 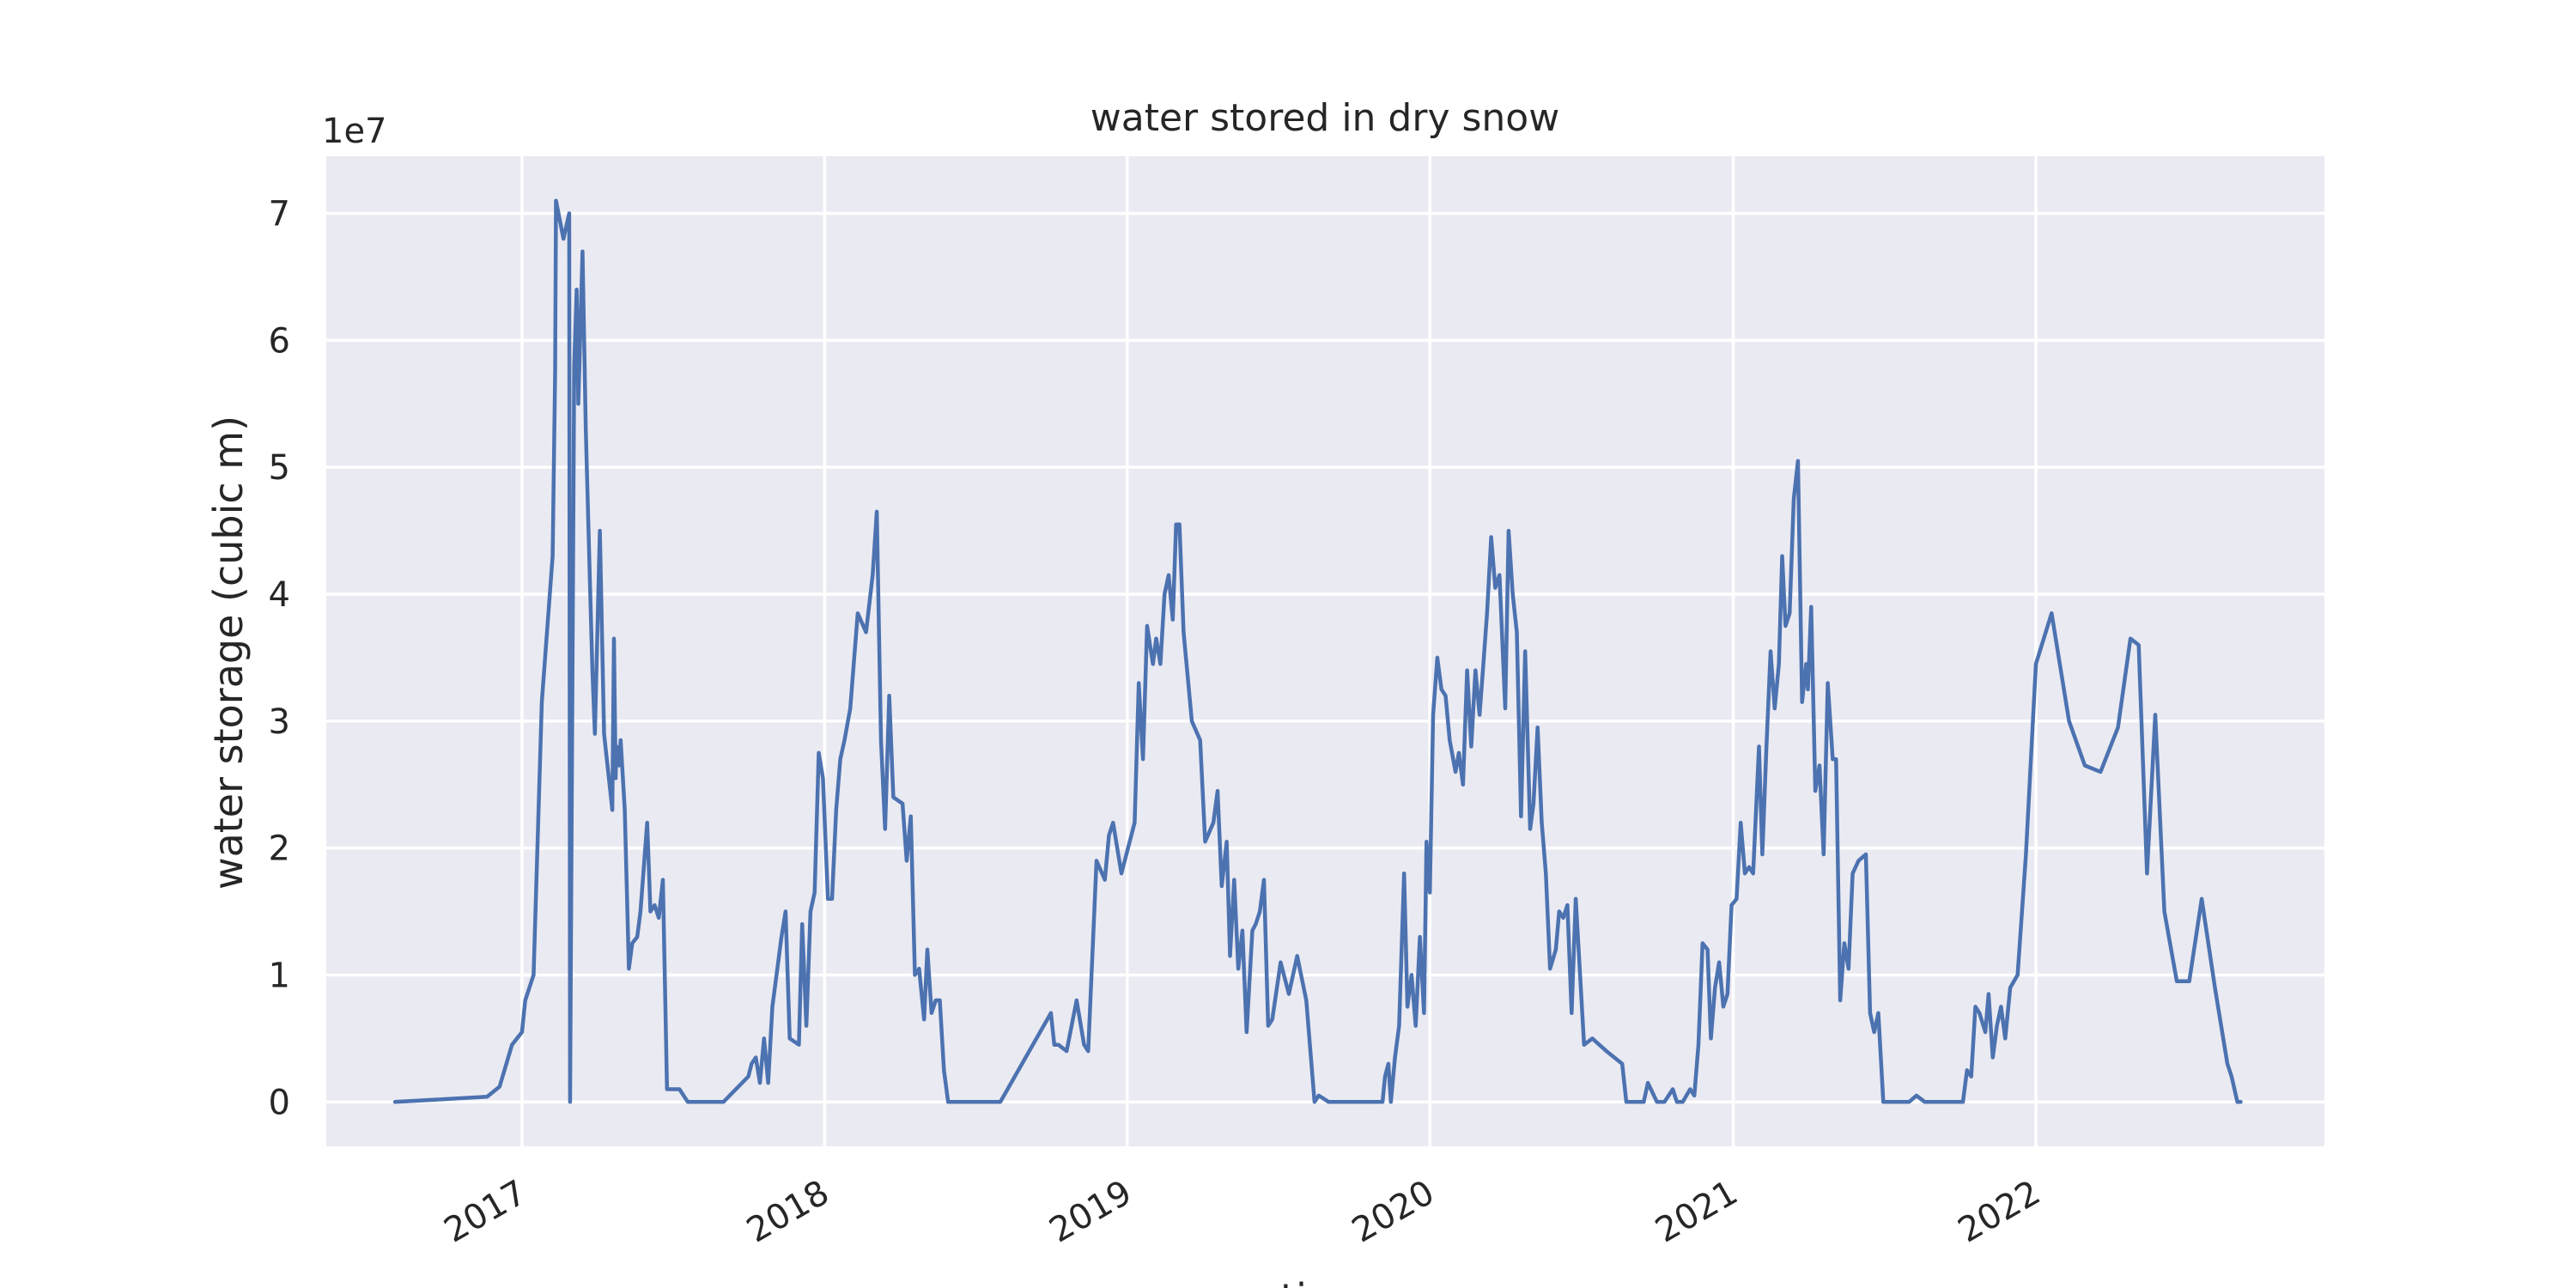 I want to click on y-offset-label: 1e7, so click(x=355, y=132).